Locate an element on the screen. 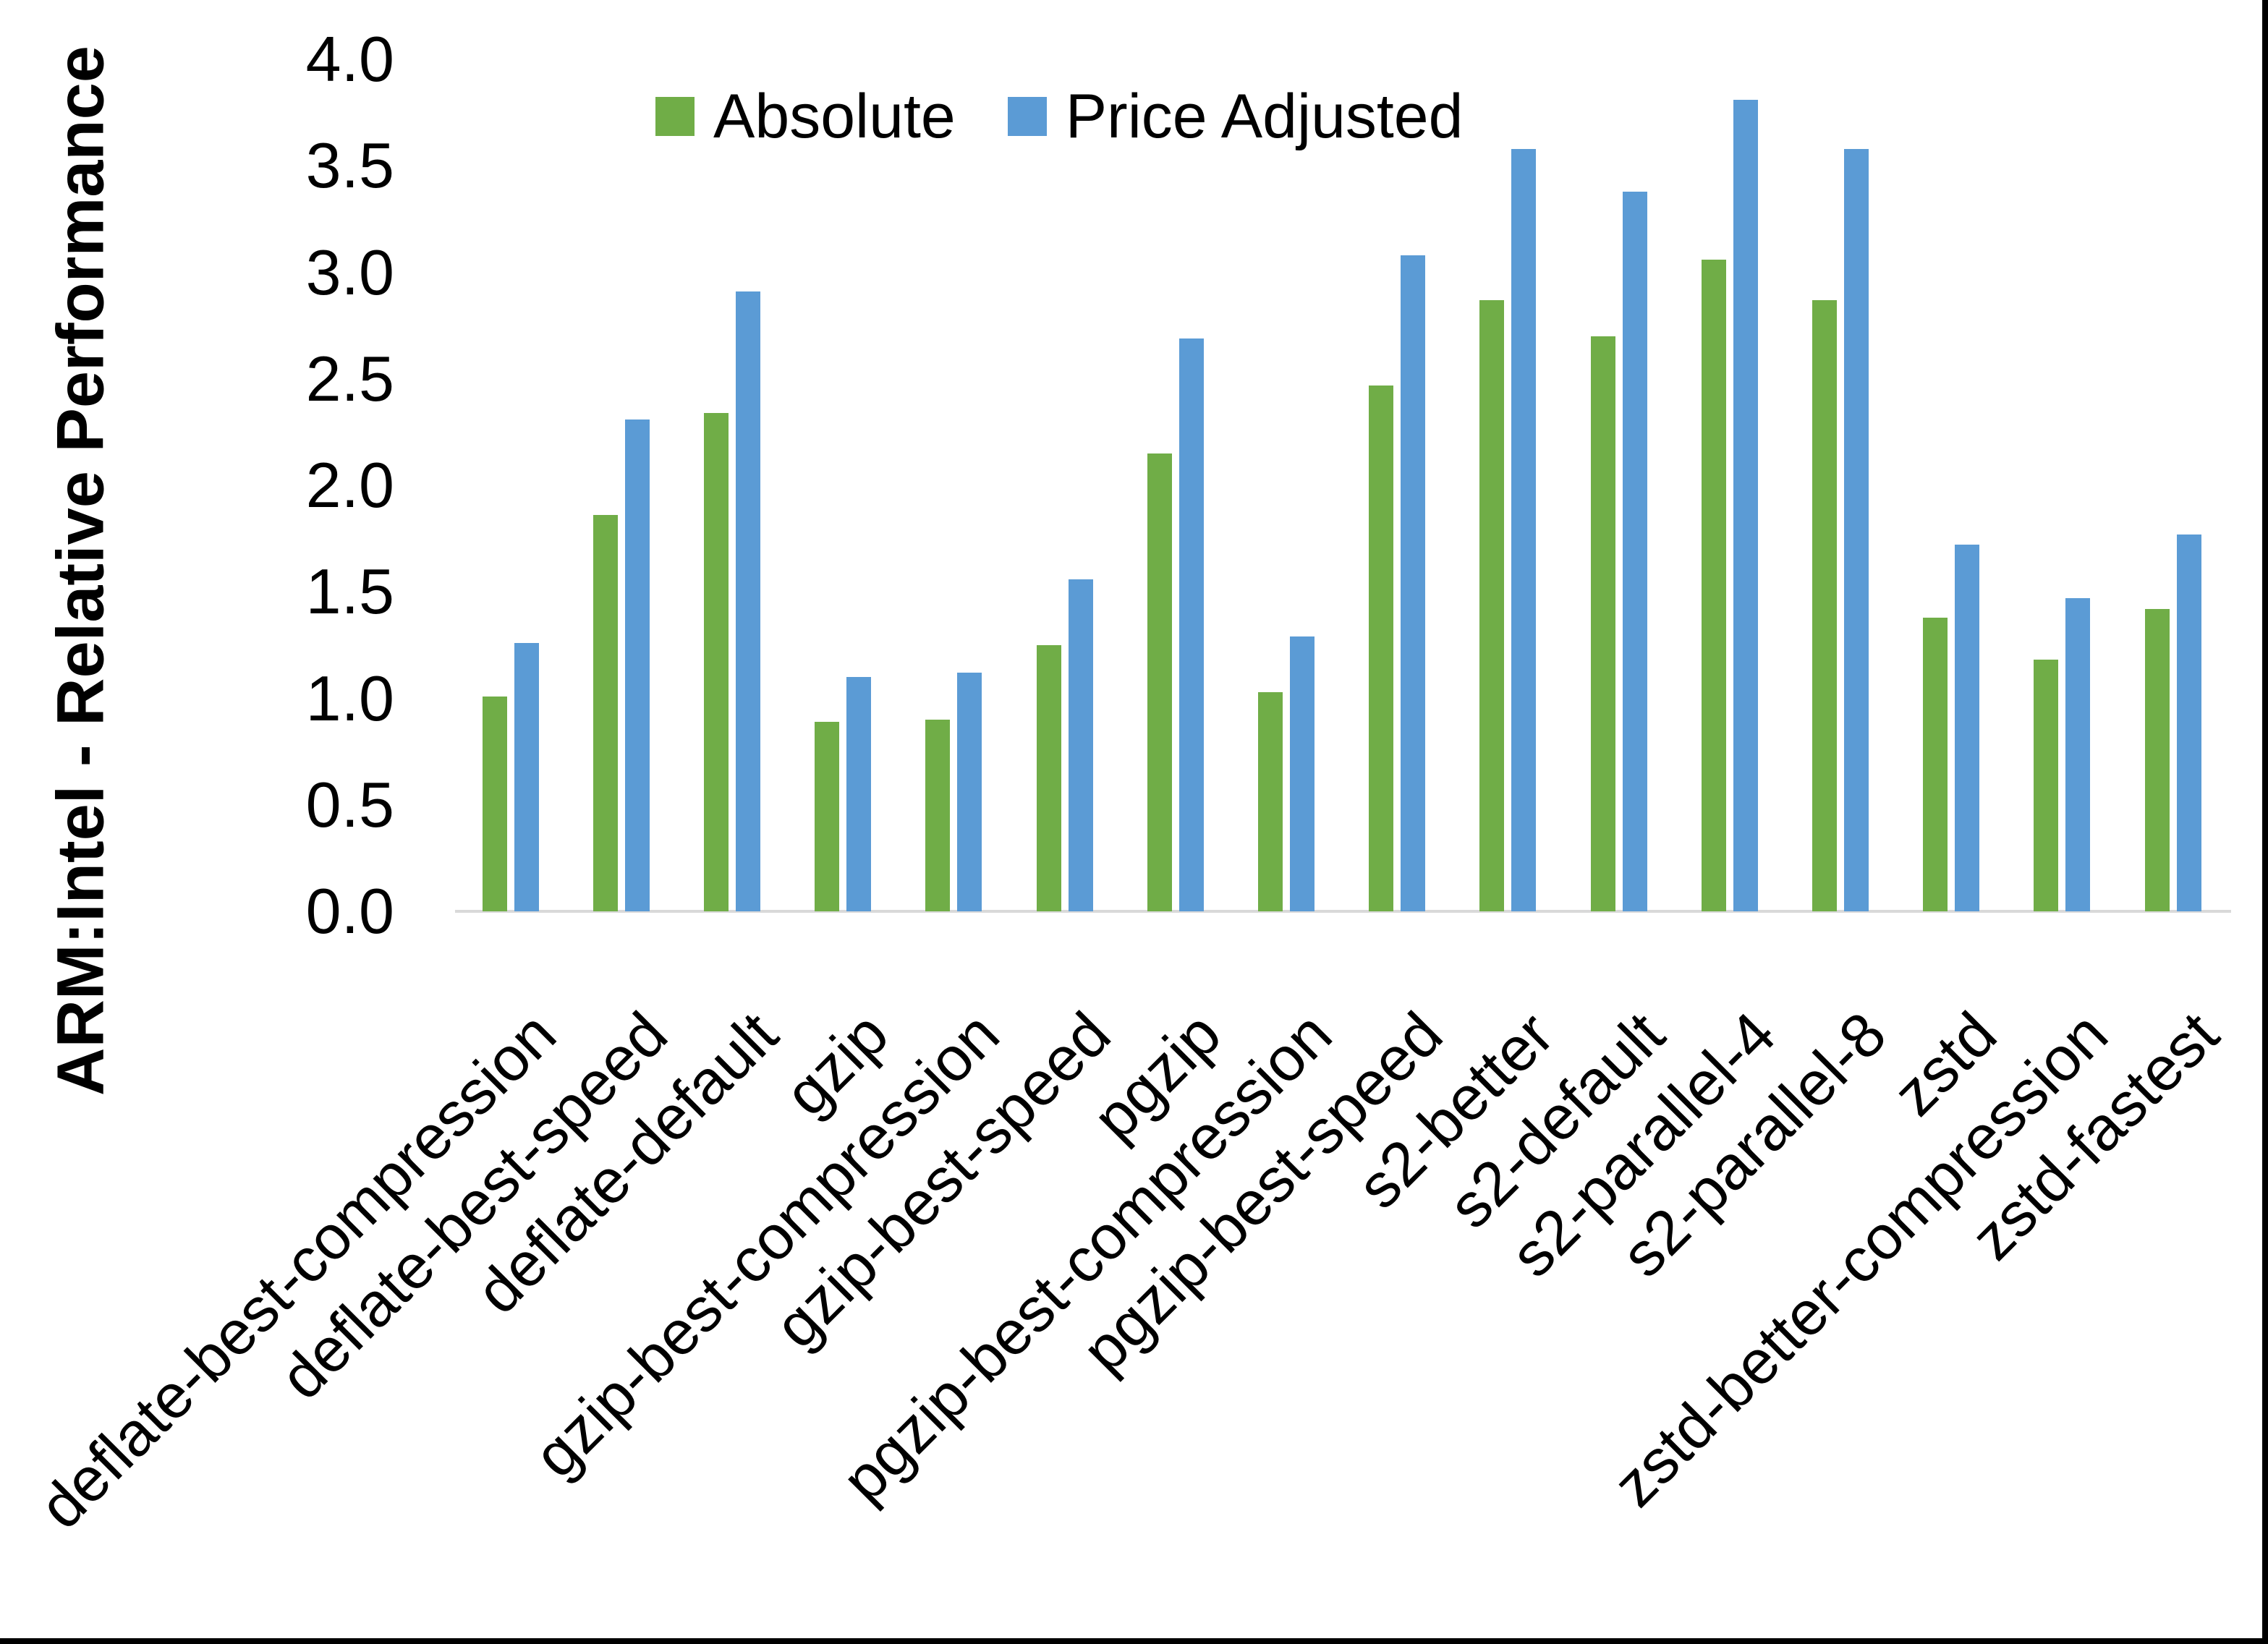  bar-absolute-zstd-better-compression is located at coordinates (2046, 785).